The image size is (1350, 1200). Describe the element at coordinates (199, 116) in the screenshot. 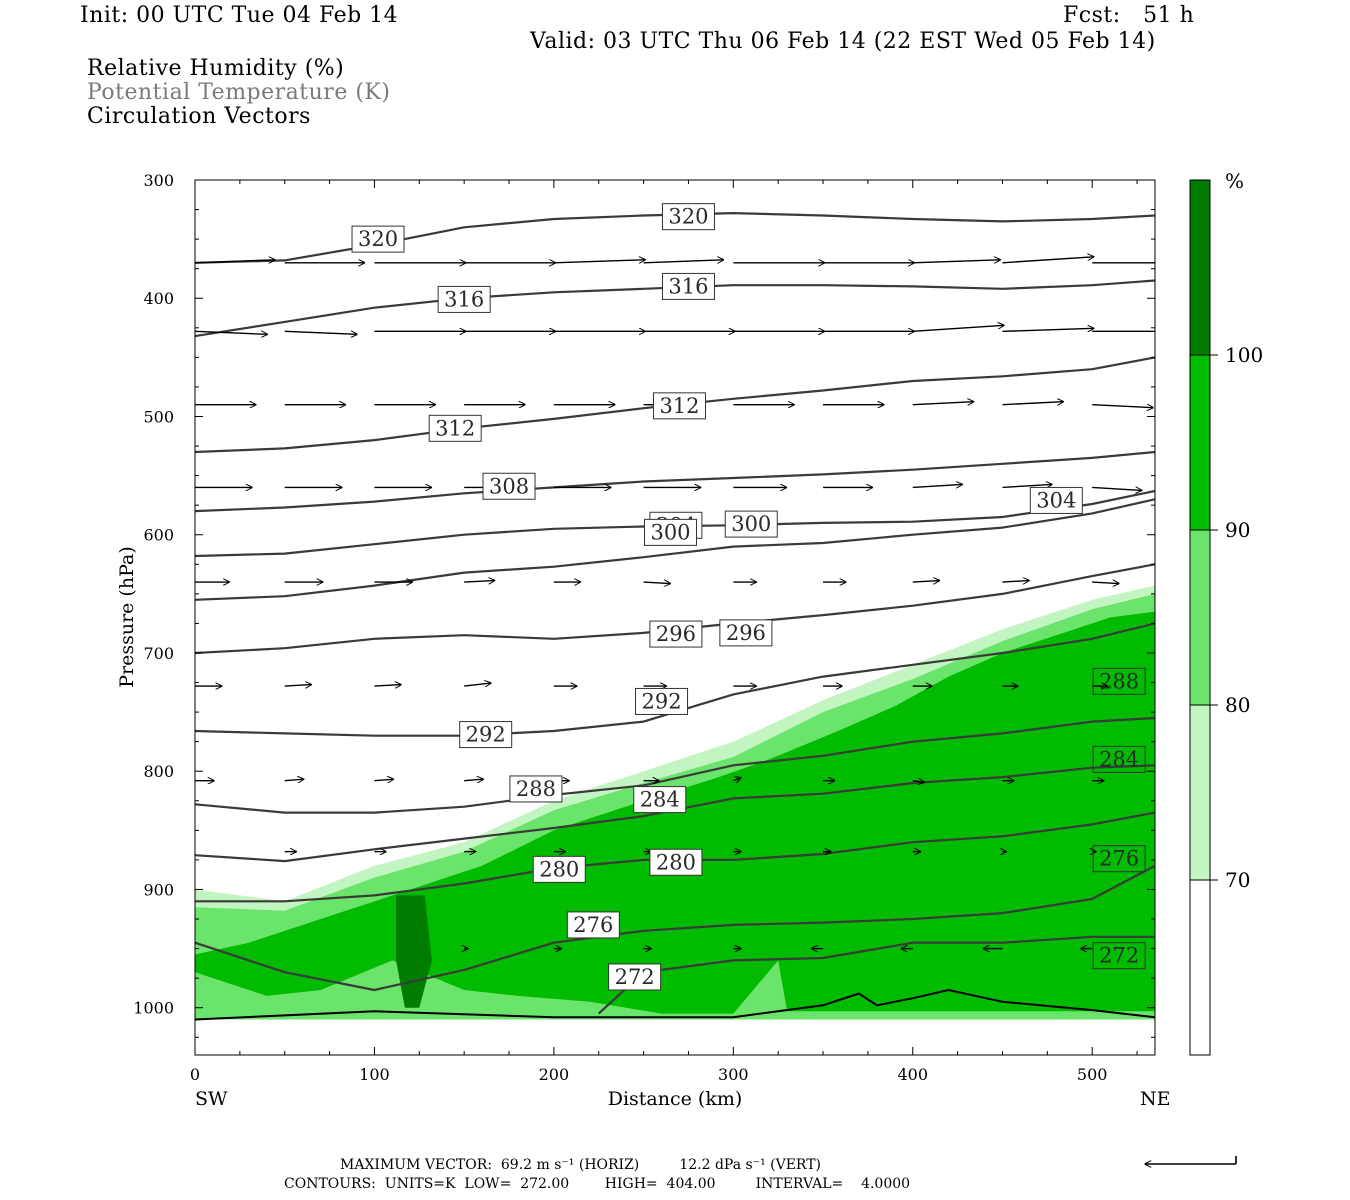

I see `field-vectors: Circulation Vectors` at that location.